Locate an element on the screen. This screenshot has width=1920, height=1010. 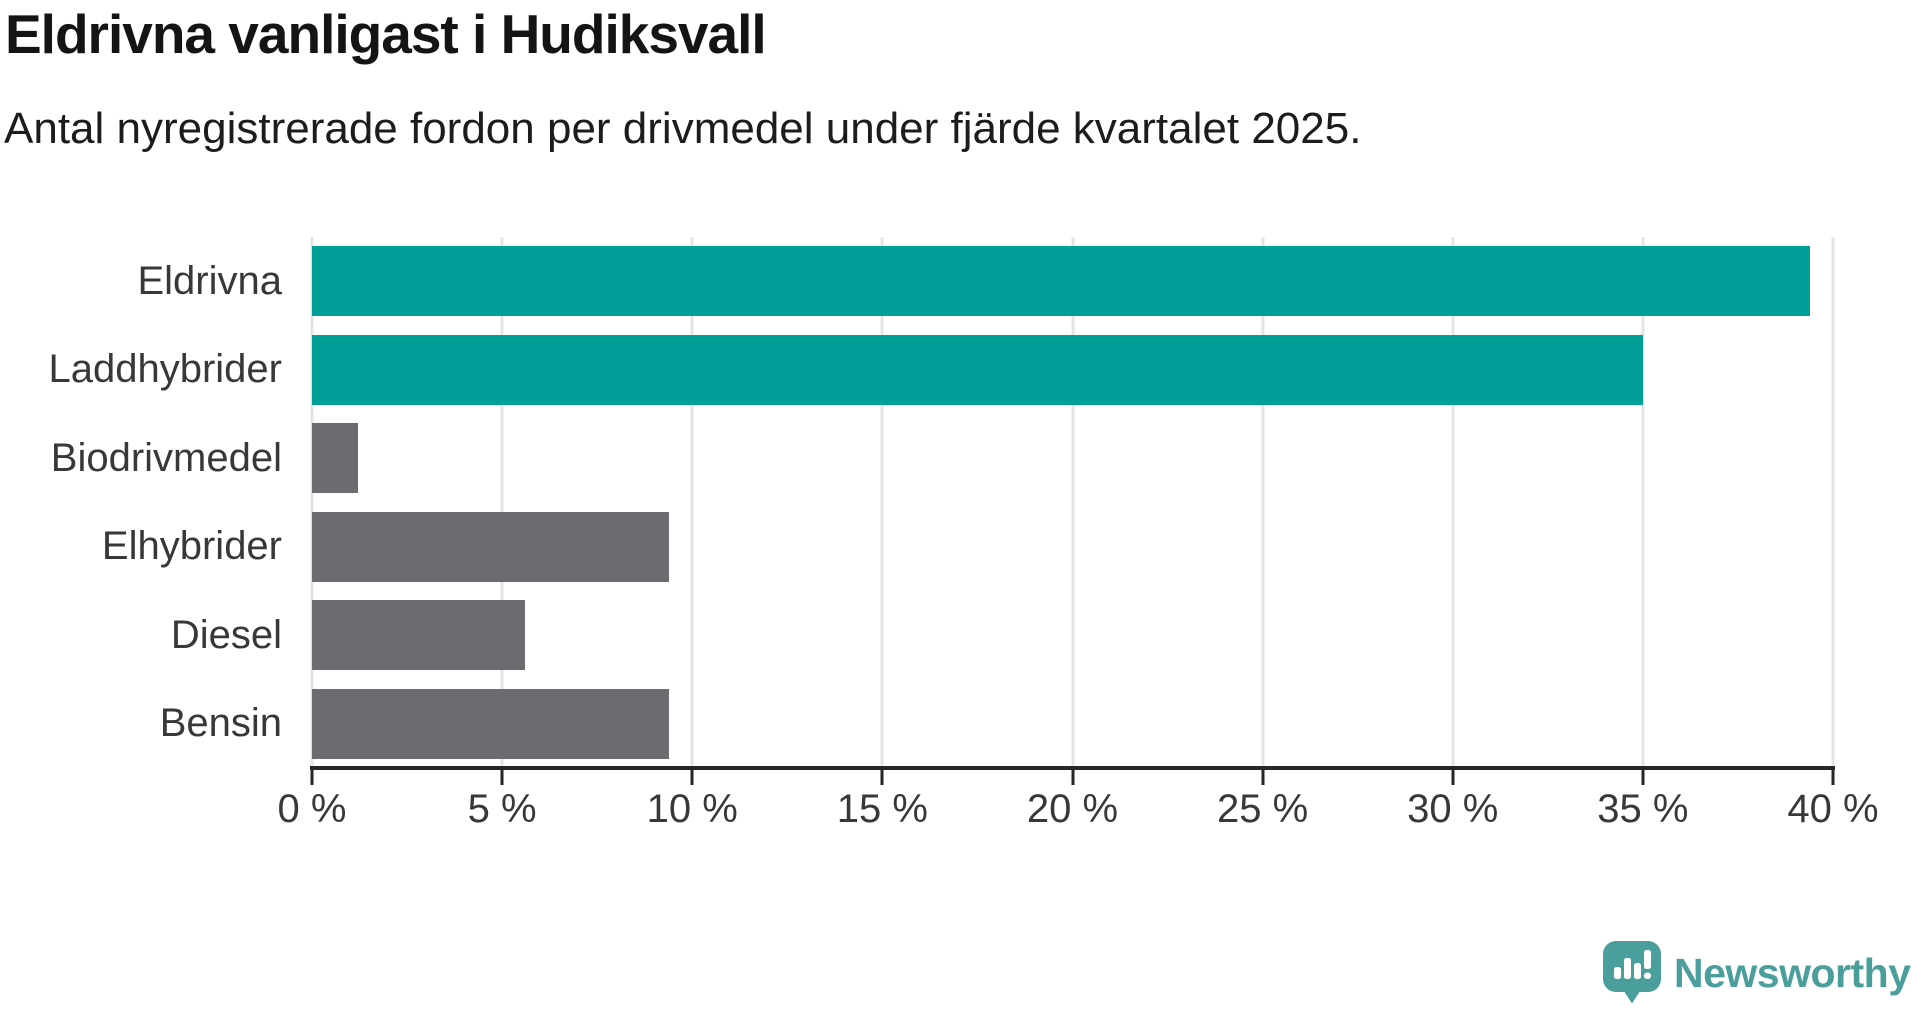
bar-row: Bensin is located at coordinates (996, 724).